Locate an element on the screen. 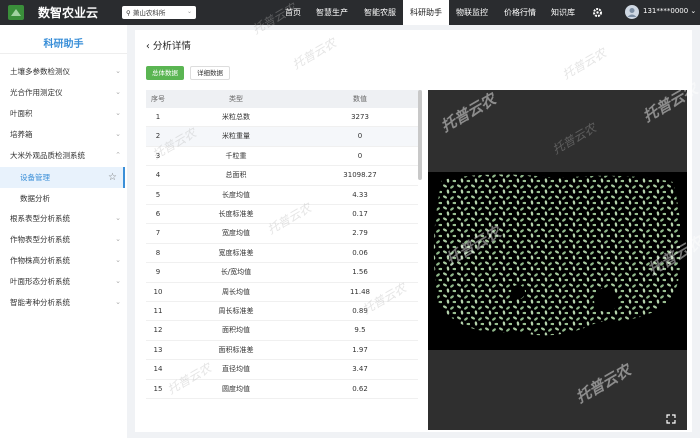 This screenshot has height=438, width=700. nav-item: 首页 is located at coordinates (293, 12).